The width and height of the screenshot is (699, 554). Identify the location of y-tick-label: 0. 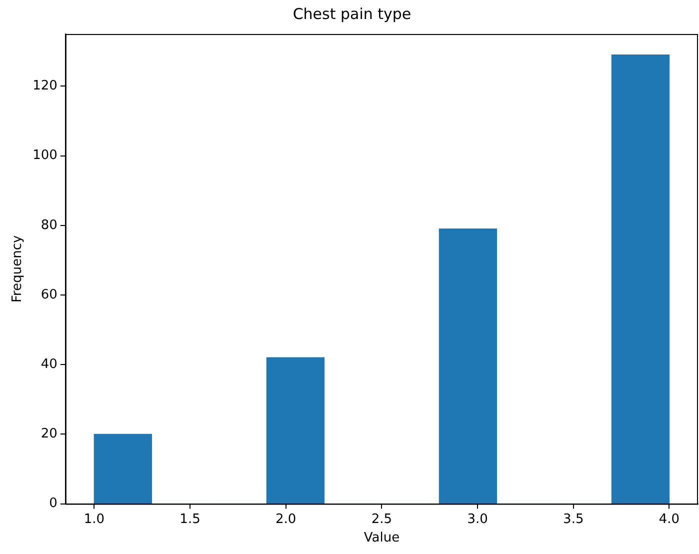
(53, 504).